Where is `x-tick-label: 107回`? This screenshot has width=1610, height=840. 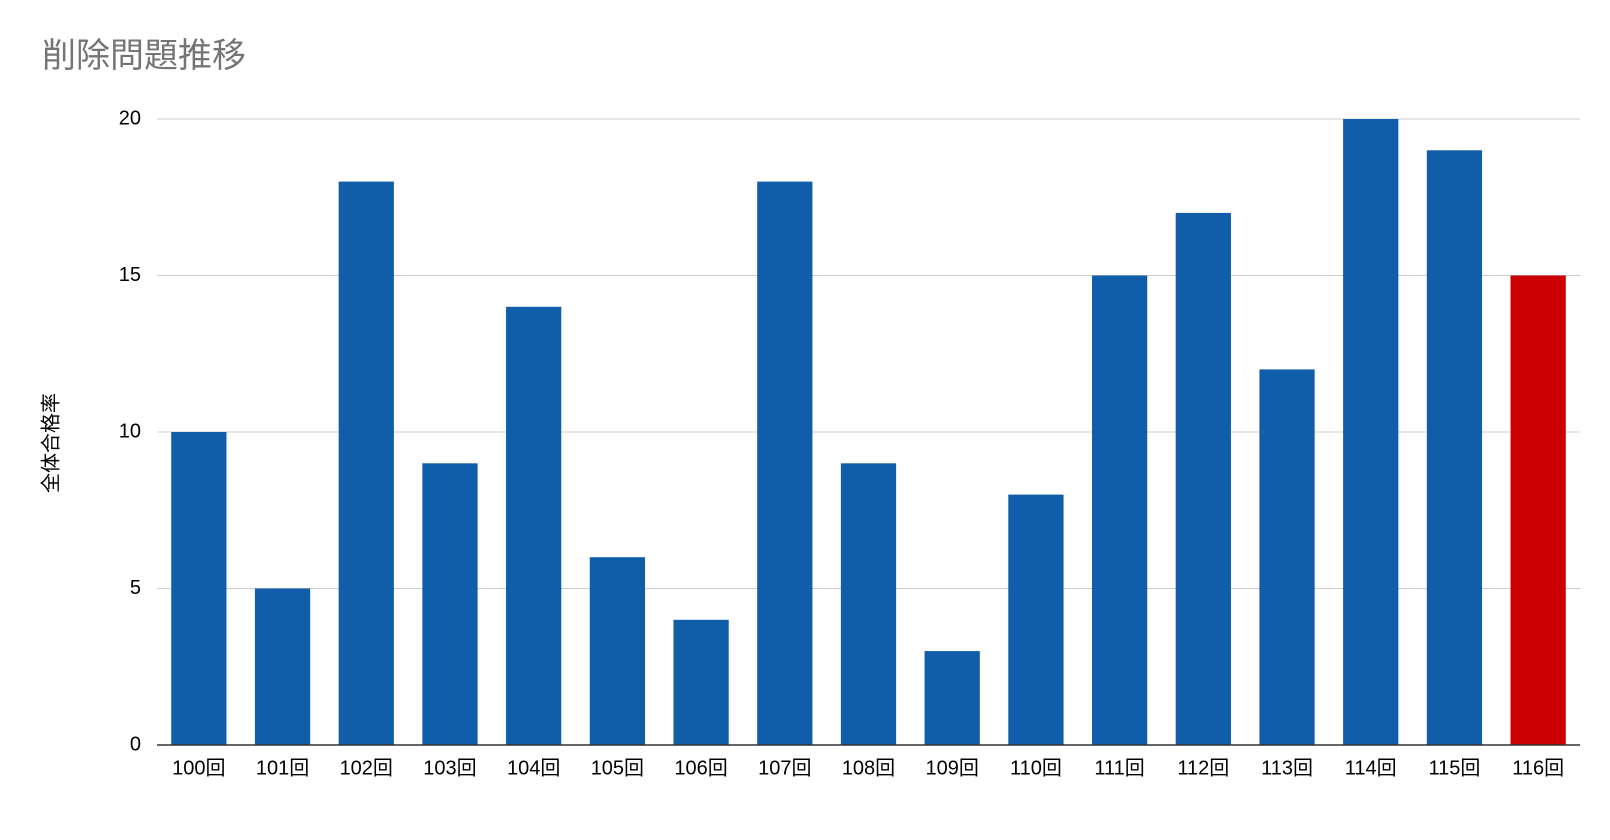 x-tick-label: 107回 is located at coordinates (784, 768).